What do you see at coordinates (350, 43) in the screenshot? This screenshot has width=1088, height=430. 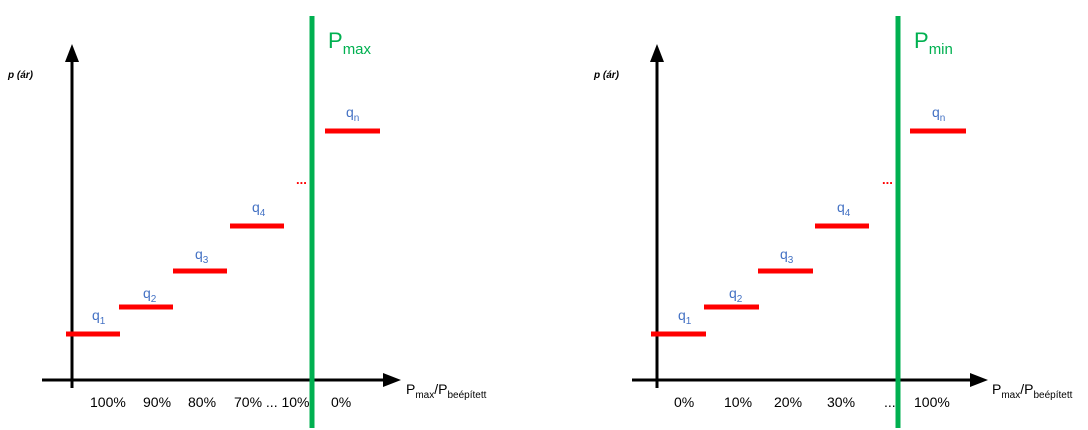 I see `limit-label-pmax: Pmax` at bounding box center [350, 43].